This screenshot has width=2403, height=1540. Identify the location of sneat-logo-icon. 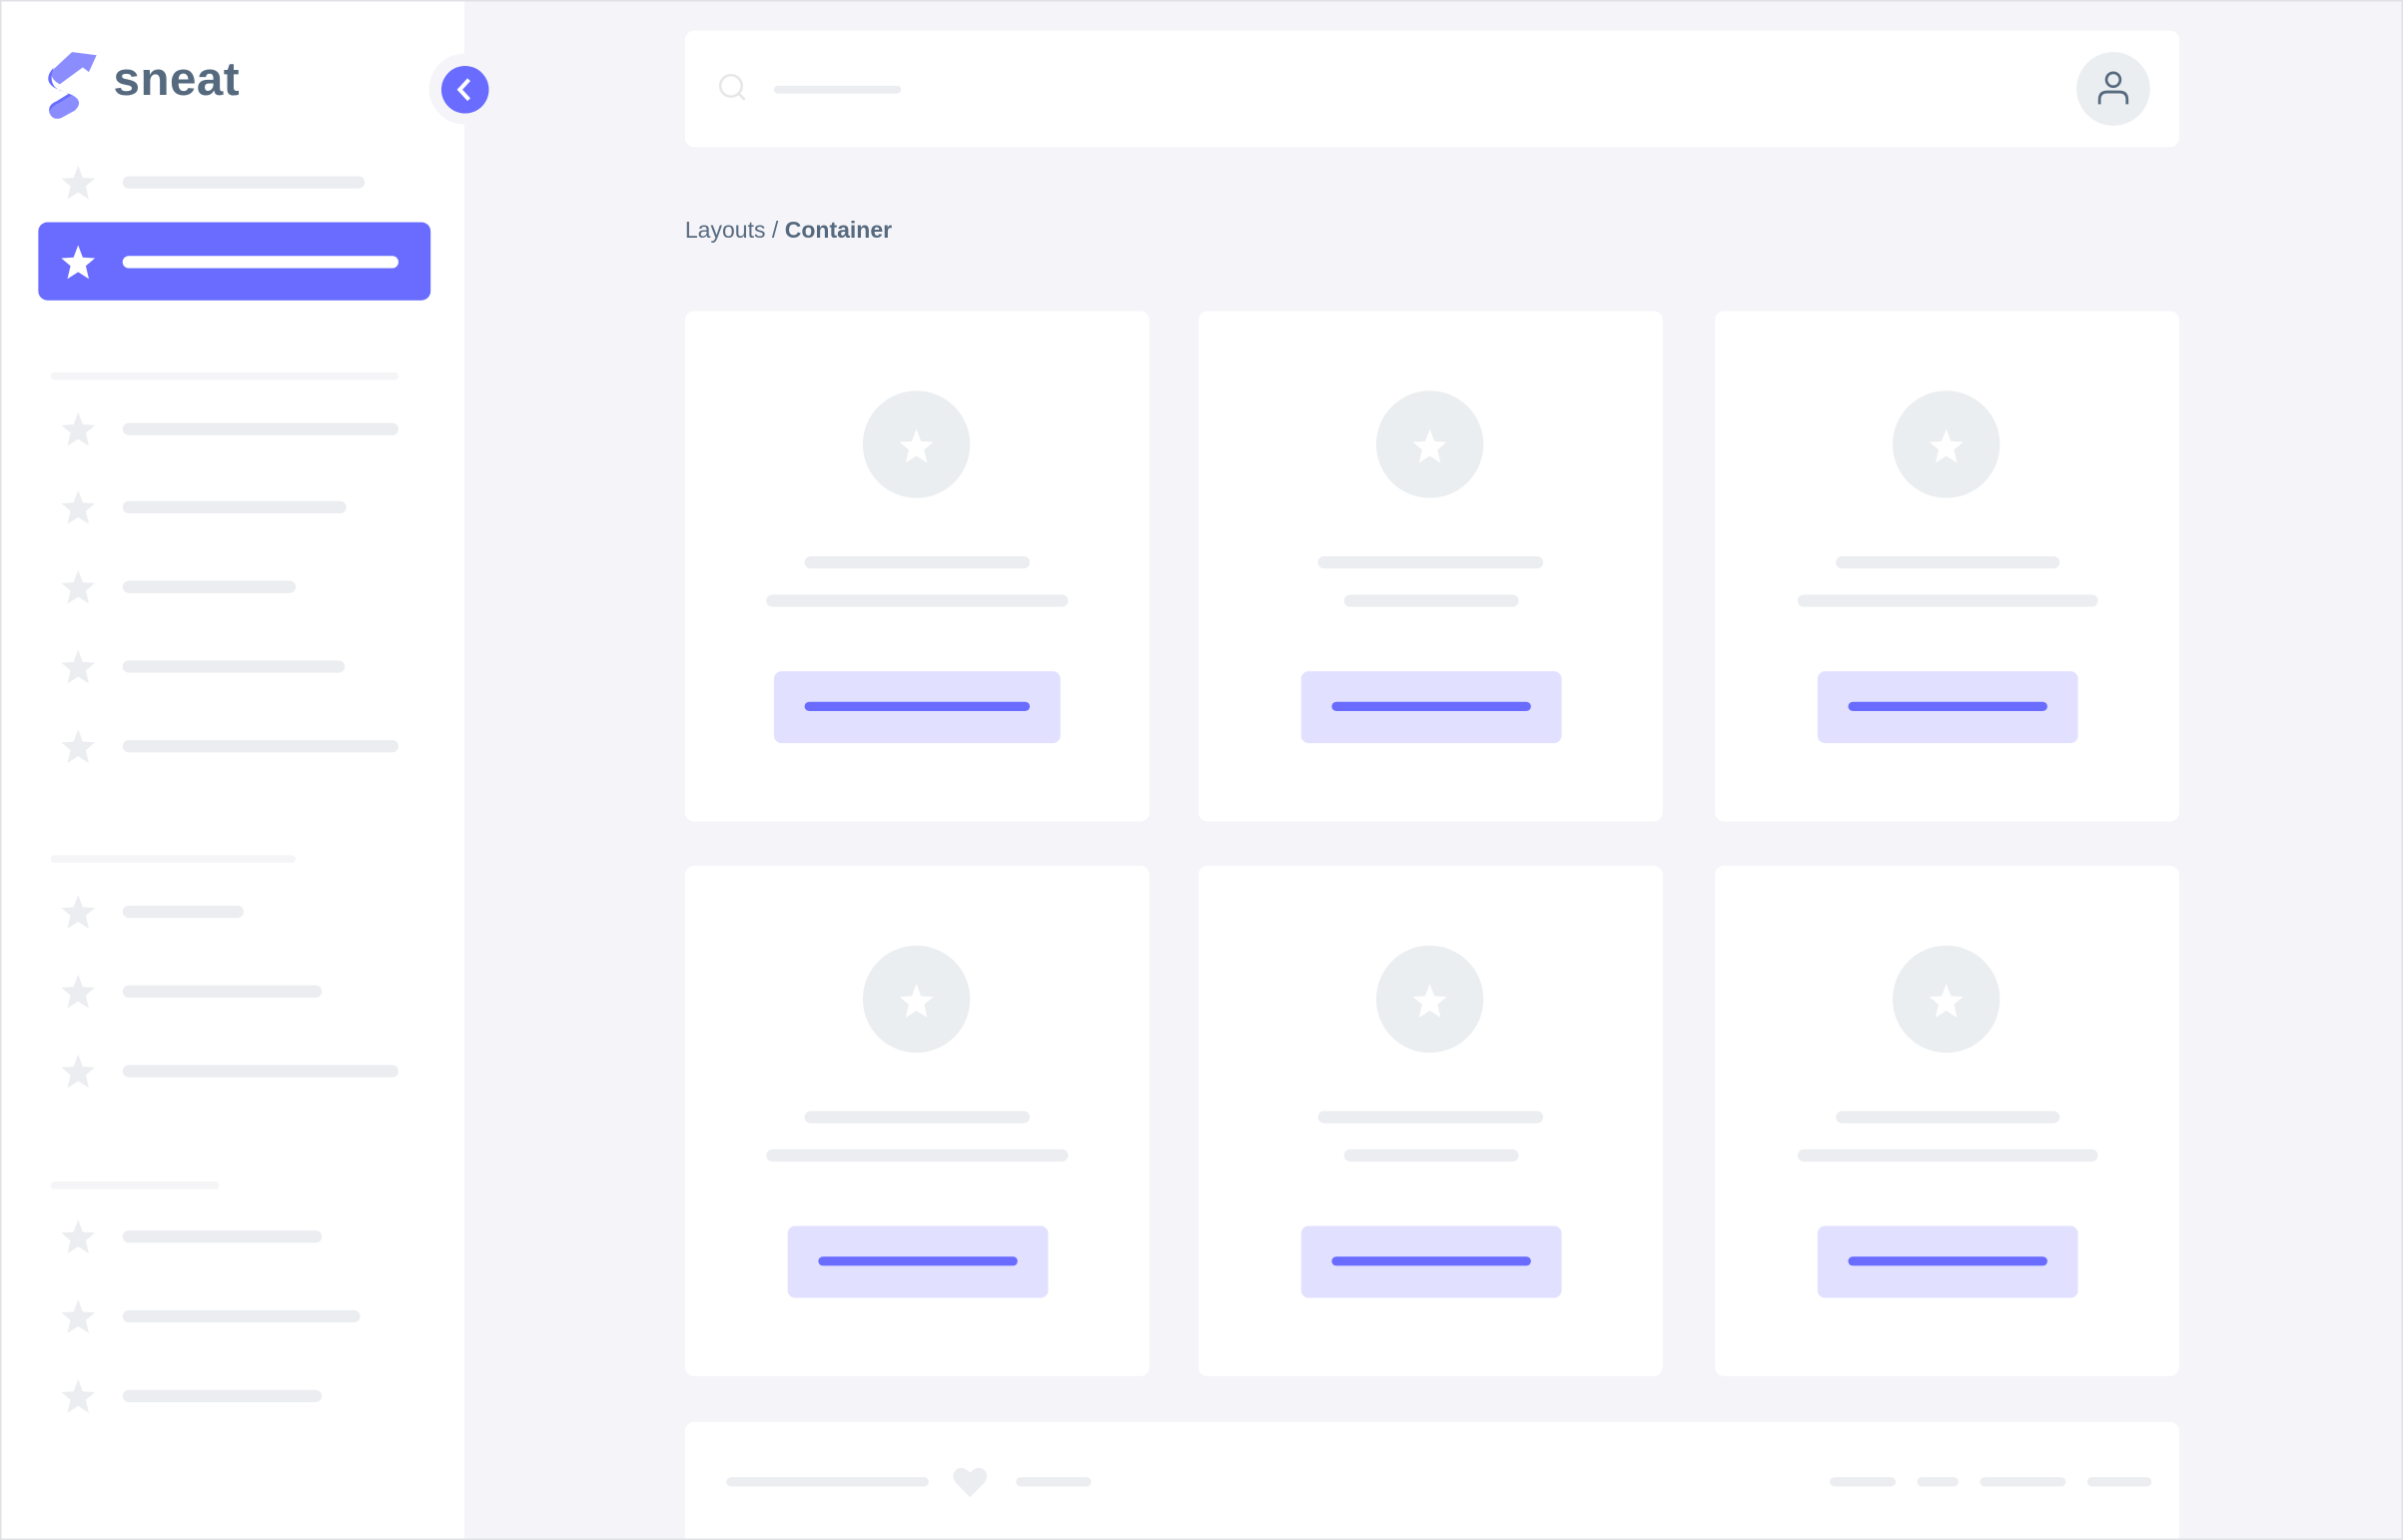
(72, 86).